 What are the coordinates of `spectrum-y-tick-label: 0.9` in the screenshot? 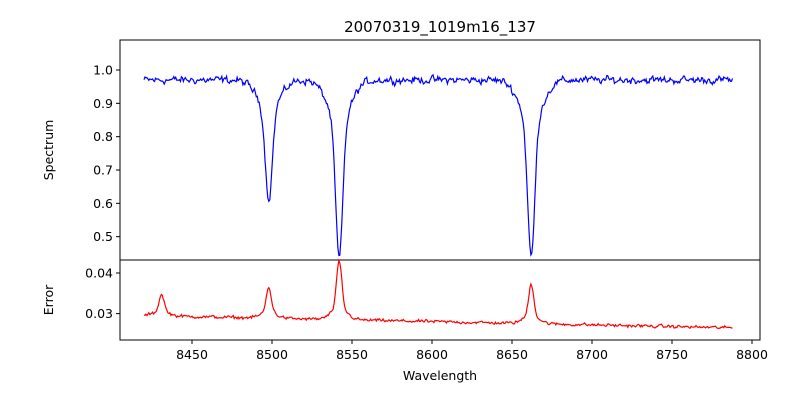 It's located at (103, 103).